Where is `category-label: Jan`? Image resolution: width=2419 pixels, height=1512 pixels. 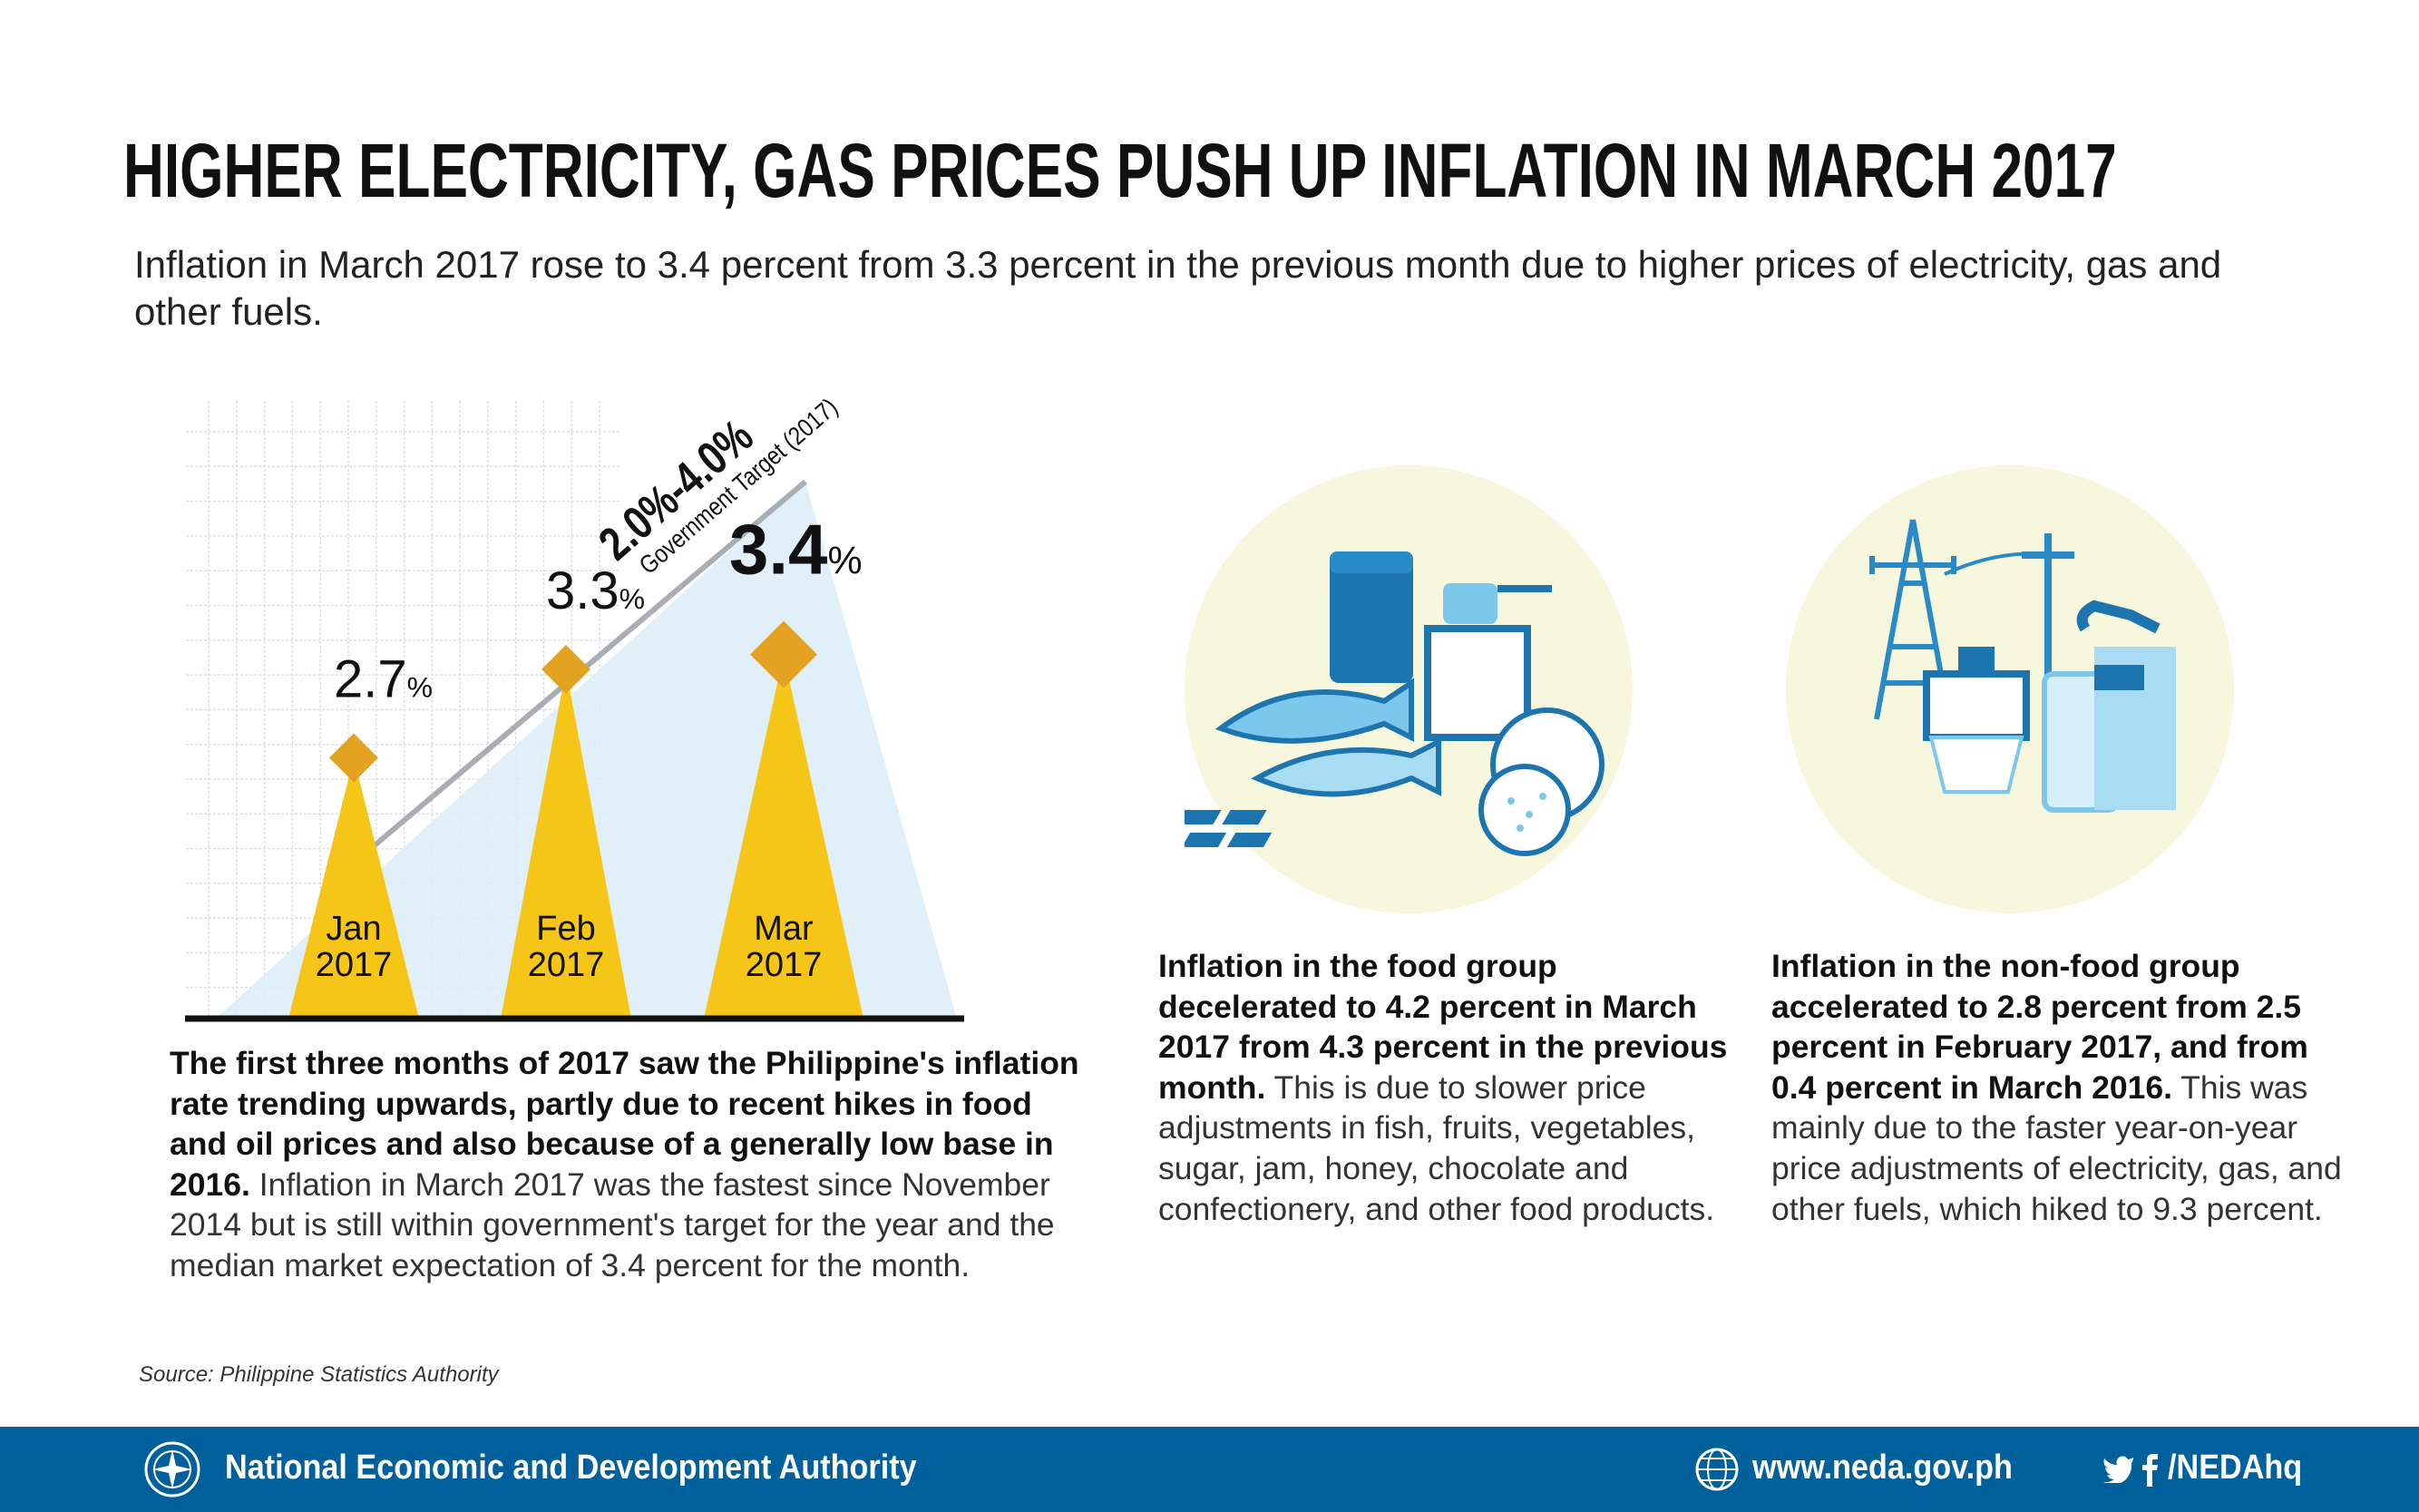
category-label: Jan is located at coordinates (354, 929).